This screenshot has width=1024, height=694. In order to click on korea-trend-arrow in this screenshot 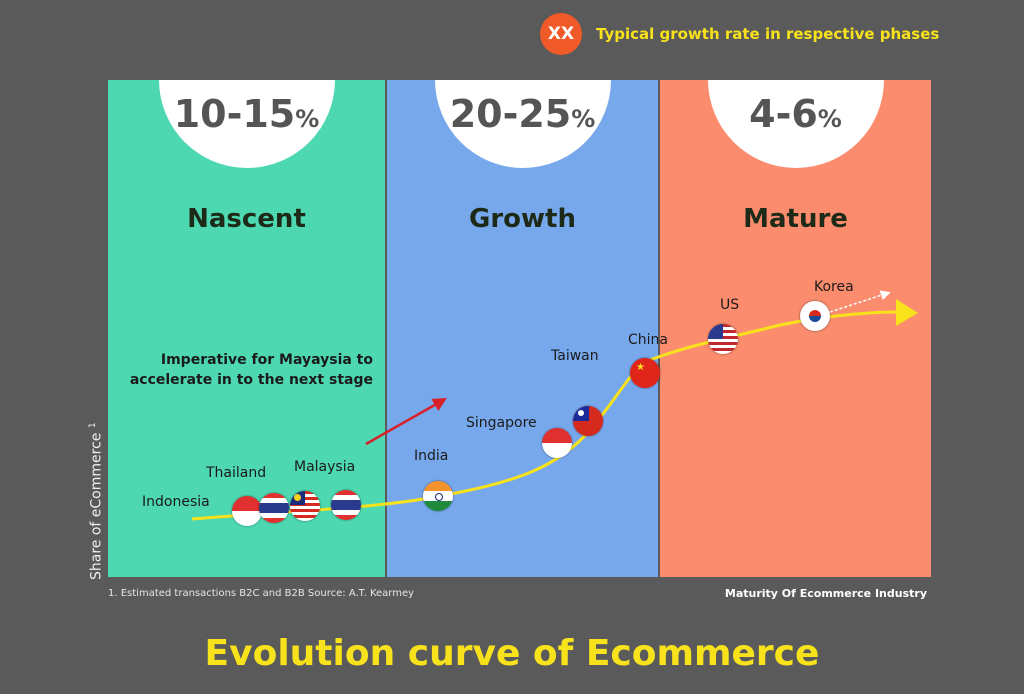, I will do `click(860, 301)`.